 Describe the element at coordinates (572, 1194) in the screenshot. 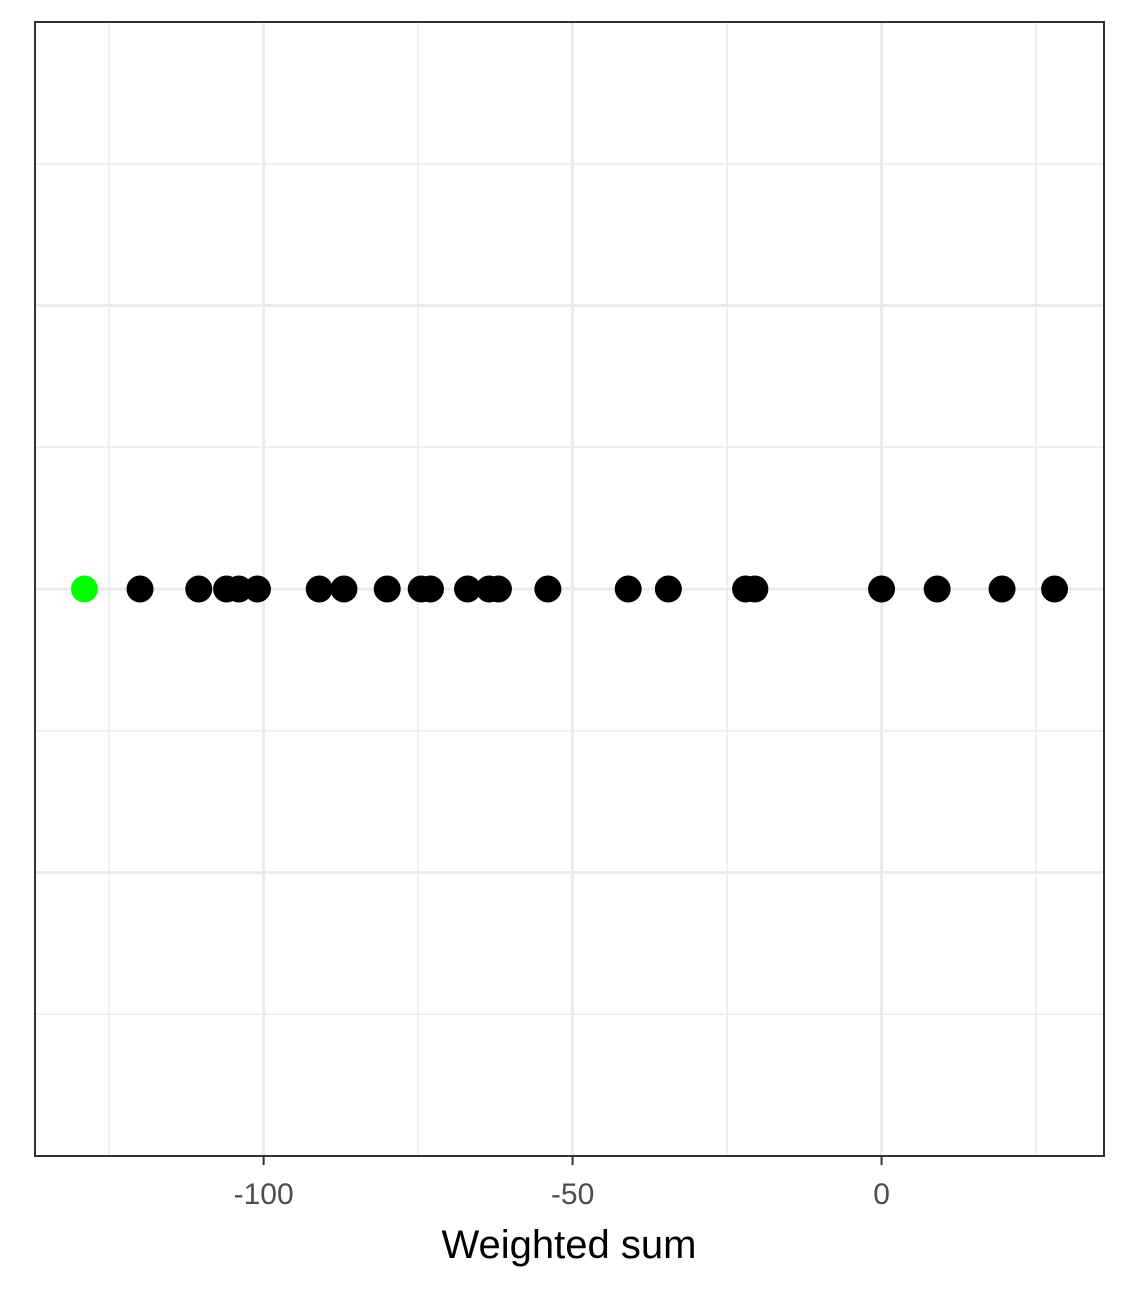

I see `x-tick-label-1: -50` at that location.